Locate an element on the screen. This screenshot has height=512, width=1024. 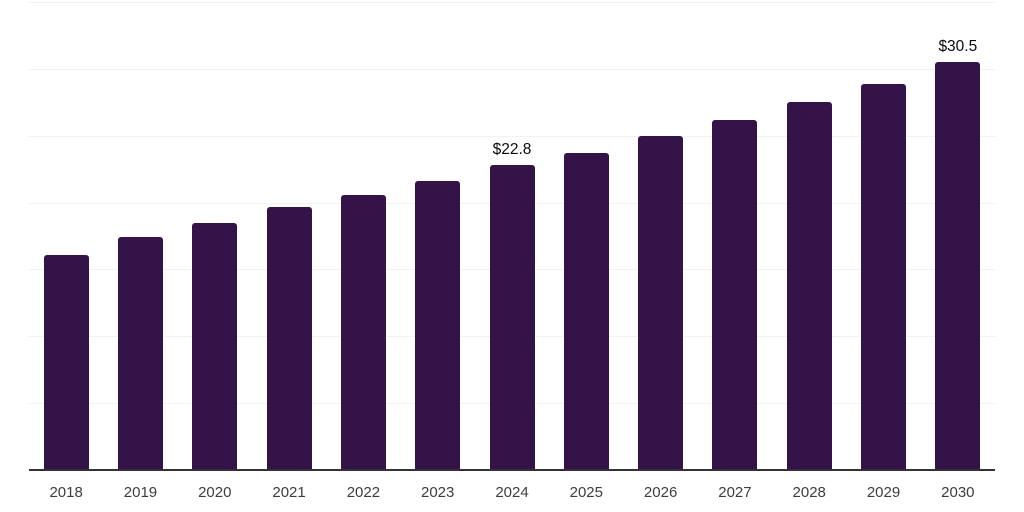
value-label-2030: $30.5 is located at coordinates (958, 47).